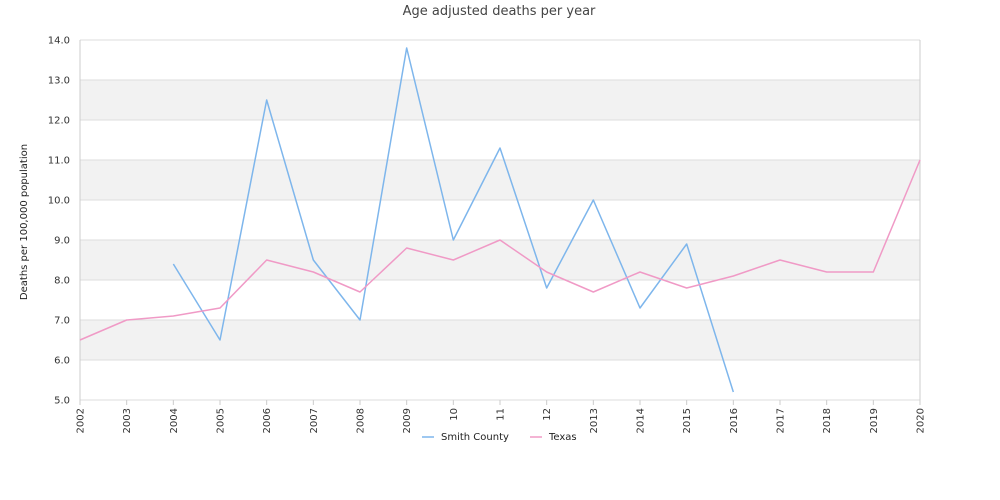 This screenshot has height=500, width=1000. Describe the element at coordinates (59, 161) in the screenshot. I see `y-tick-label: 11.0` at that location.